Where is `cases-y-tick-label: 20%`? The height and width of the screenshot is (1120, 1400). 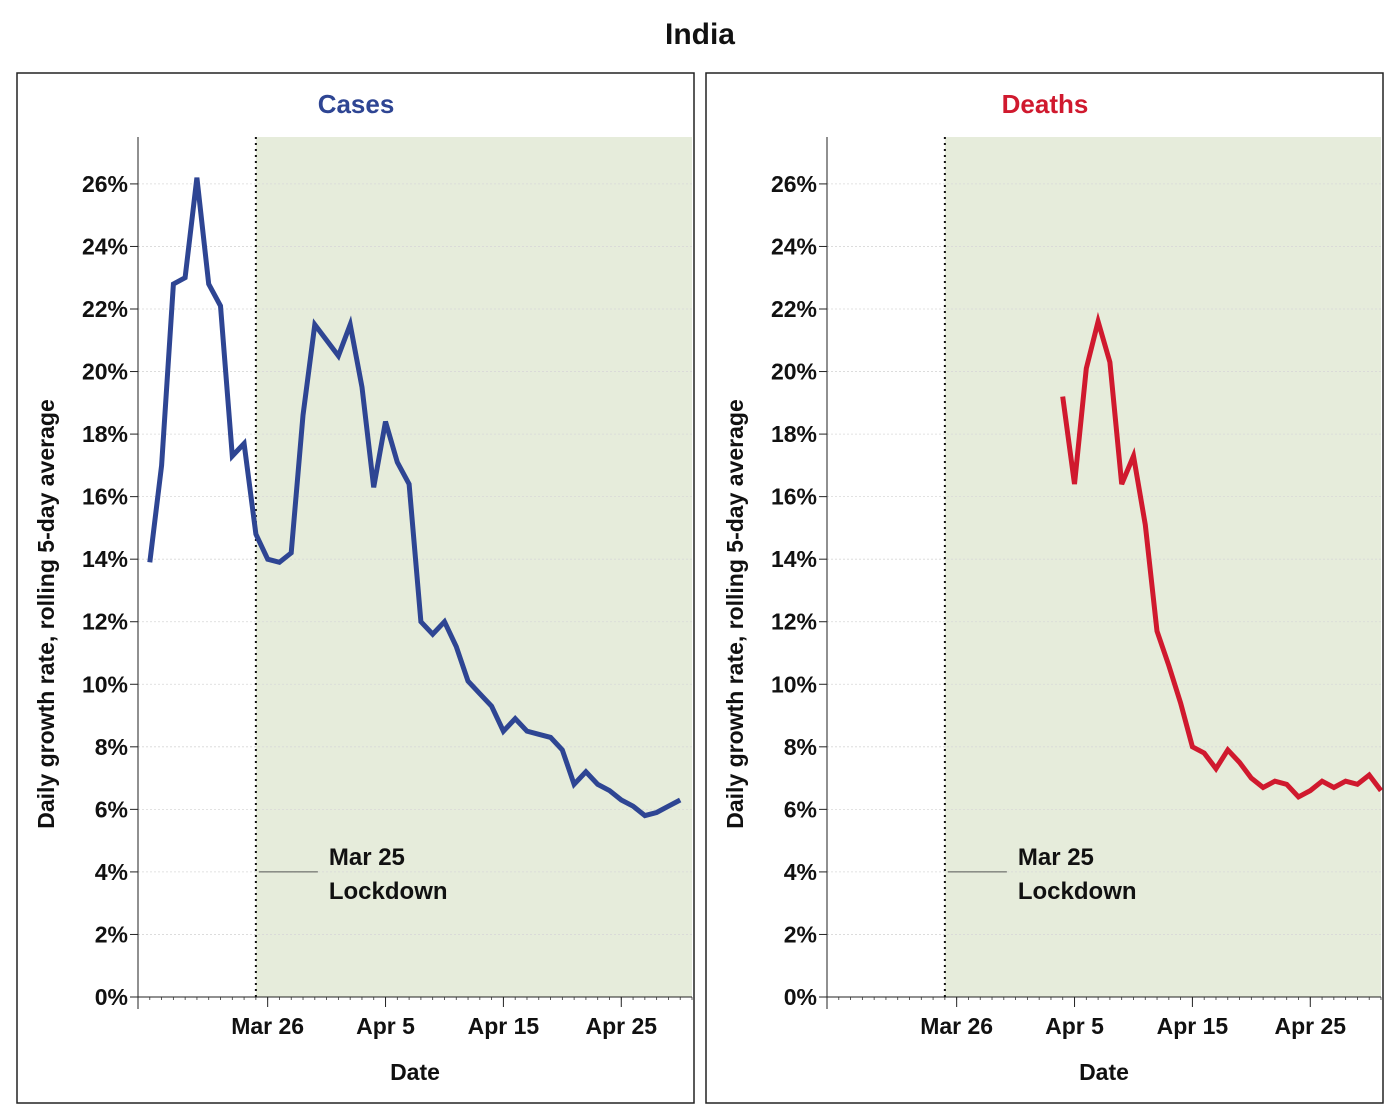 cases-y-tick-label: 20% is located at coordinates (105, 372).